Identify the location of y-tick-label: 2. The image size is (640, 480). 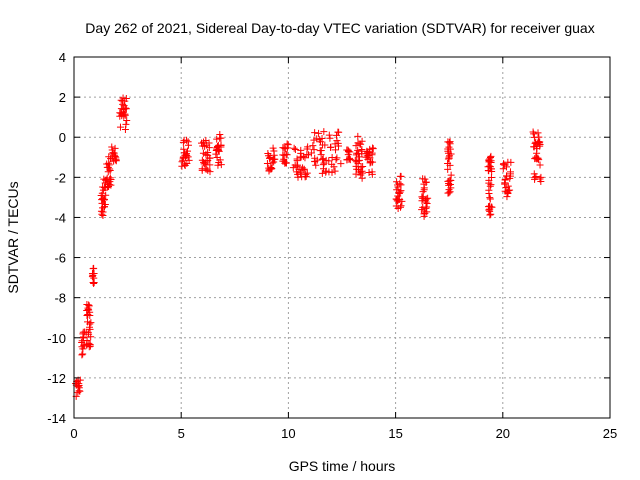
(62, 97).